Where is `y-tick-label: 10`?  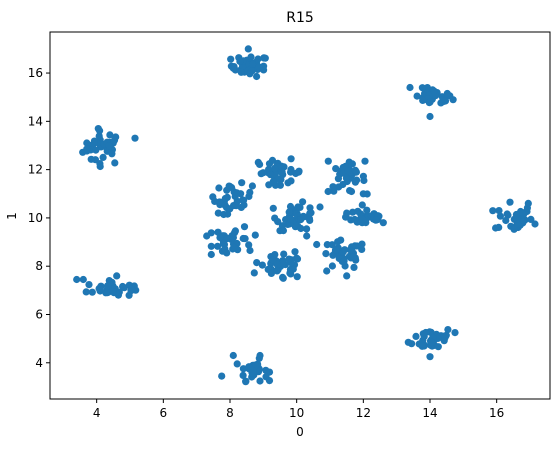
y-tick-label: 10 is located at coordinates (35, 218).